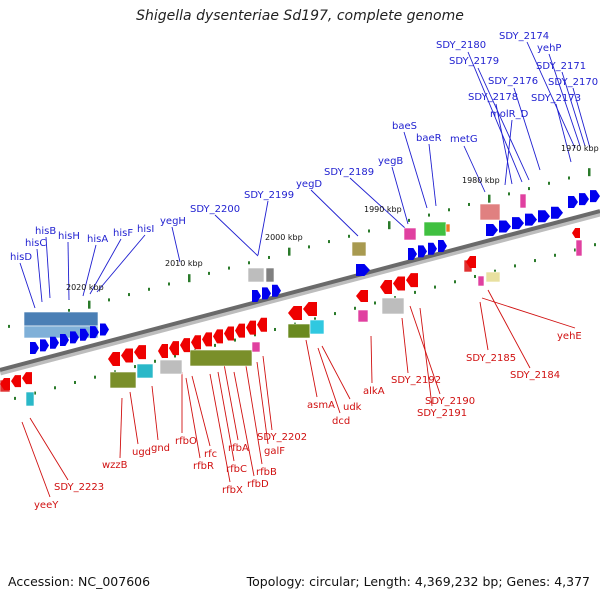 The height and width of the screenshot is (600, 600). I want to click on gene-label-ugd: ugd, so click(141, 452).